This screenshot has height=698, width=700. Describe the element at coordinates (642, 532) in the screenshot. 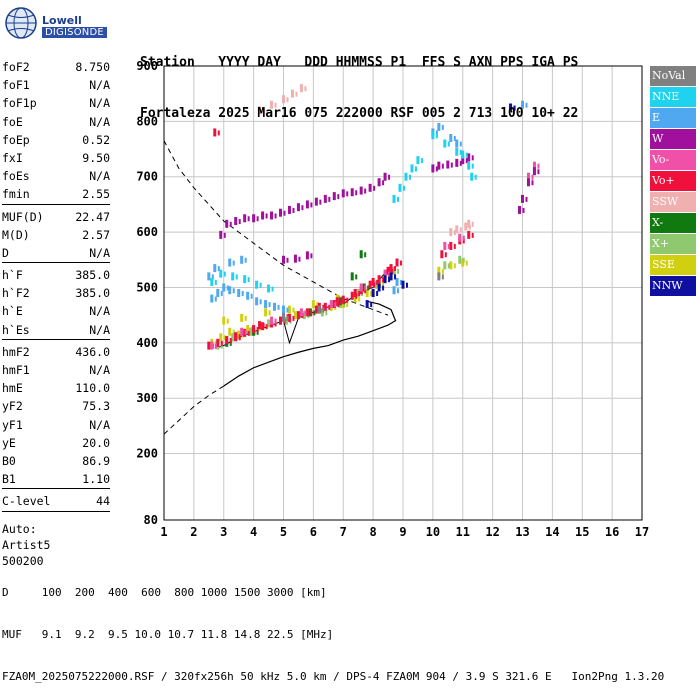

I see `x-tick-label: 17` at that location.